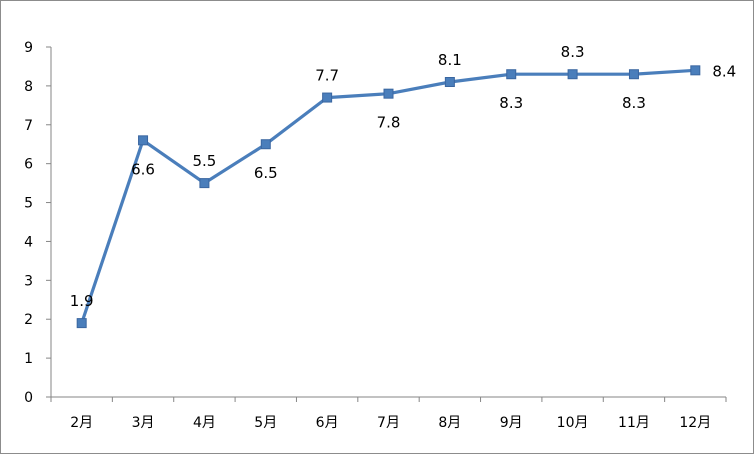 The width and height of the screenshot is (754, 455). I want to click on data-label: 1.9, so click(82, 301).